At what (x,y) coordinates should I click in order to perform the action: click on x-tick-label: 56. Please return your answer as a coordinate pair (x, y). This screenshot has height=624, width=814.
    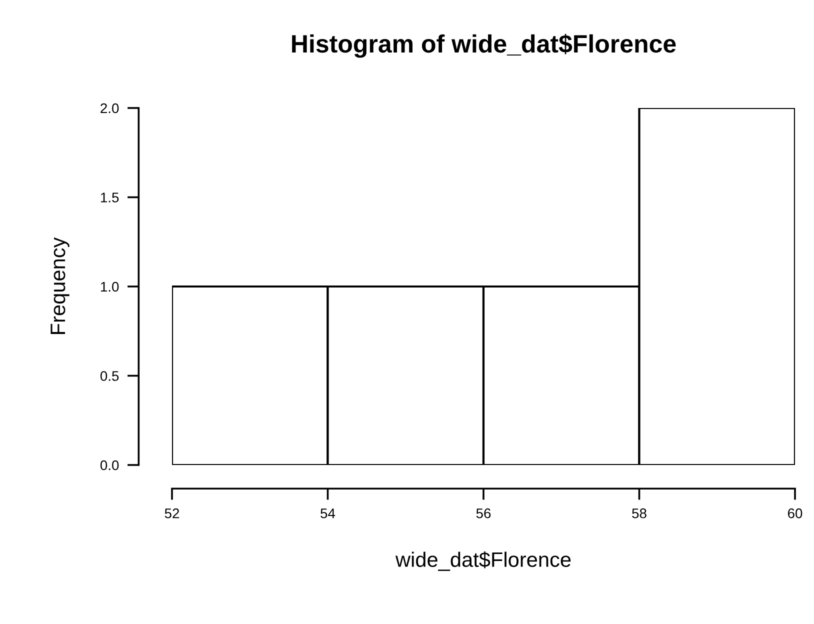
    Looking at the image, I should click on (483, 513).